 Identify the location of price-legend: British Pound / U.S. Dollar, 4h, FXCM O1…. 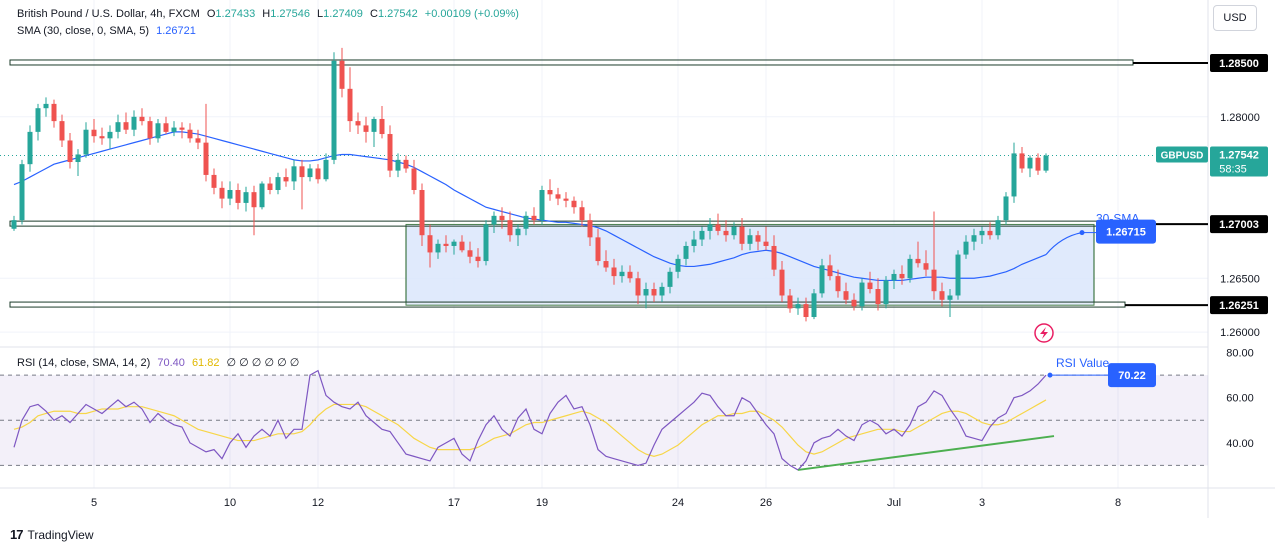
(270, 14).